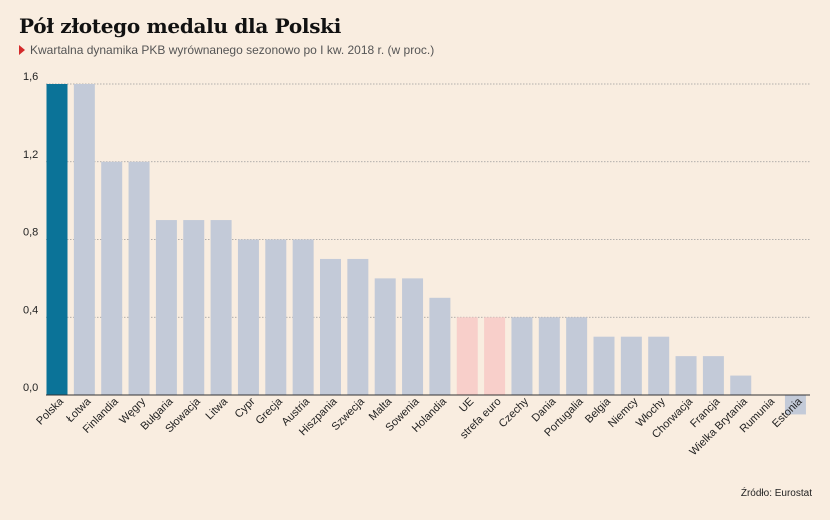 This screenshot has width=830, height=520. What do you see at coordinates (623, 412) in the screenshot?
I see `x-tick-label: Niemcy` at bounding box center [623, 412].